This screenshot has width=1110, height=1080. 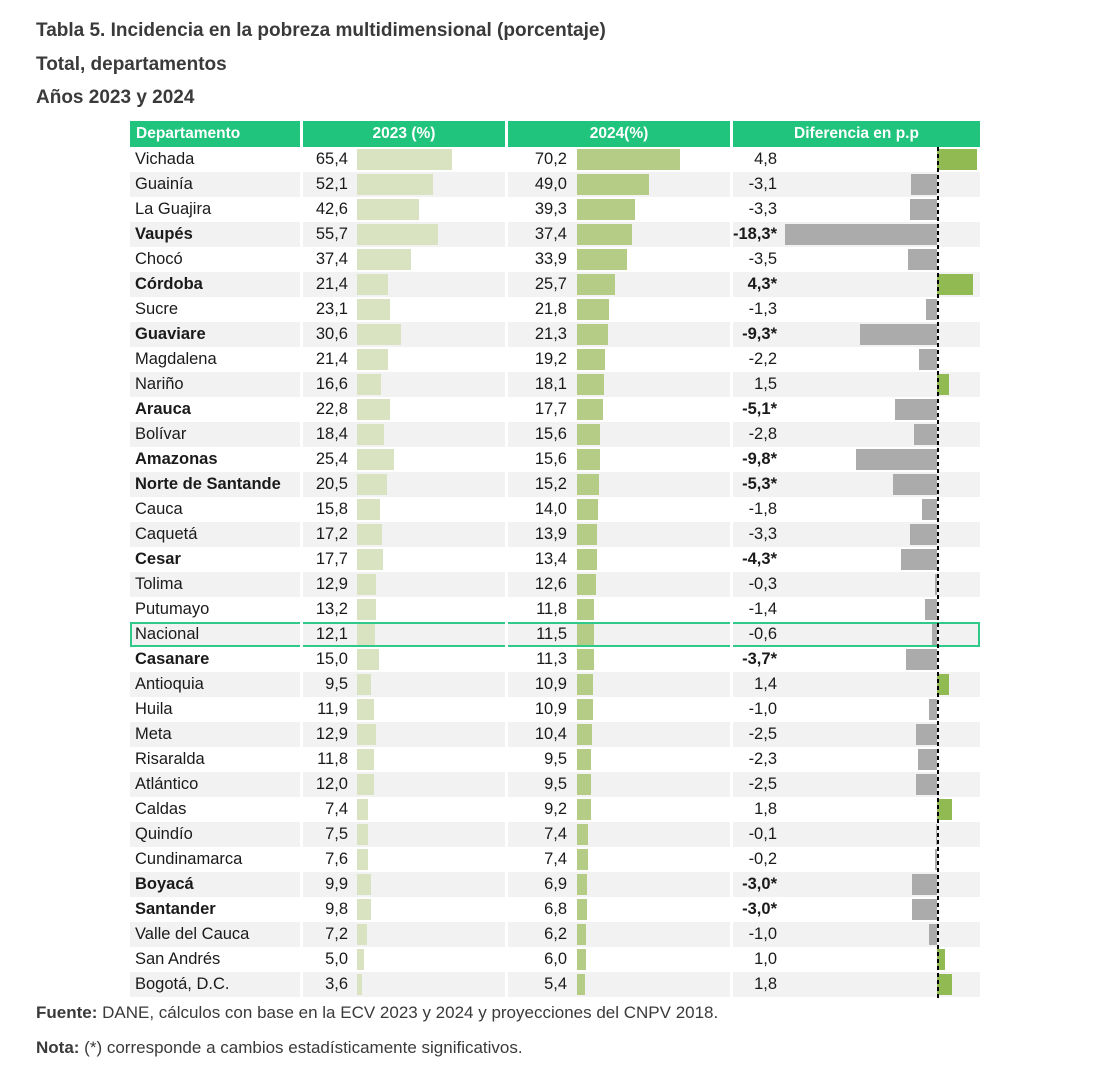 What do you see at coordinates (759, 884) in the screenshot?
I see `diff-value: -3,0*` at bounding box center [759, 884].